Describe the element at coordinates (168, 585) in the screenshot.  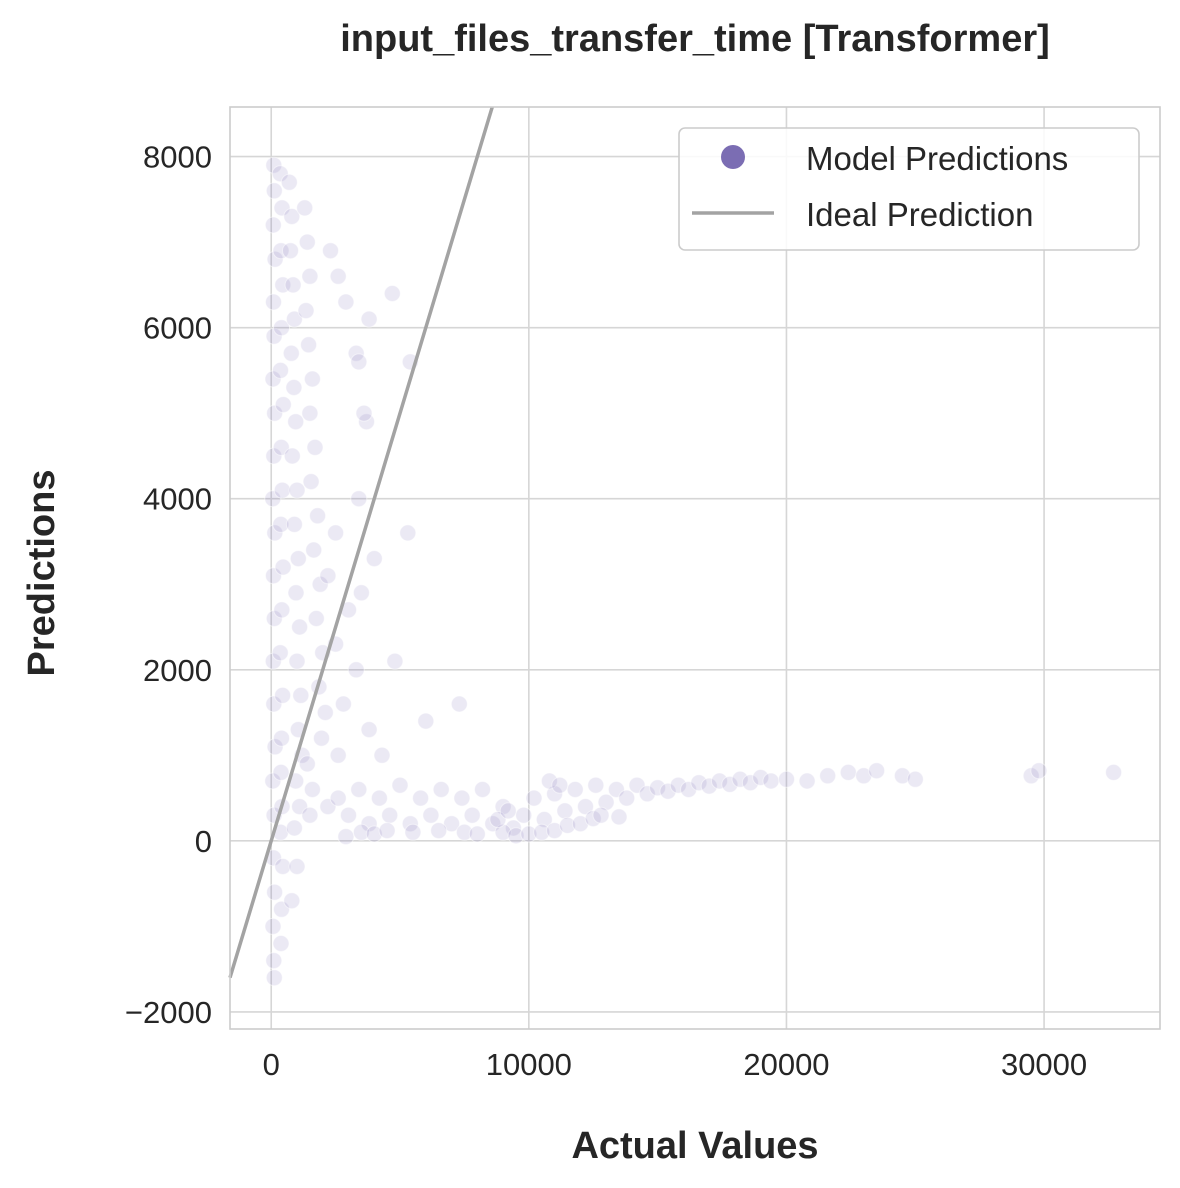
I see `y-axis-ticks: −2000 0 2000 4000 6000 8000` at that location.